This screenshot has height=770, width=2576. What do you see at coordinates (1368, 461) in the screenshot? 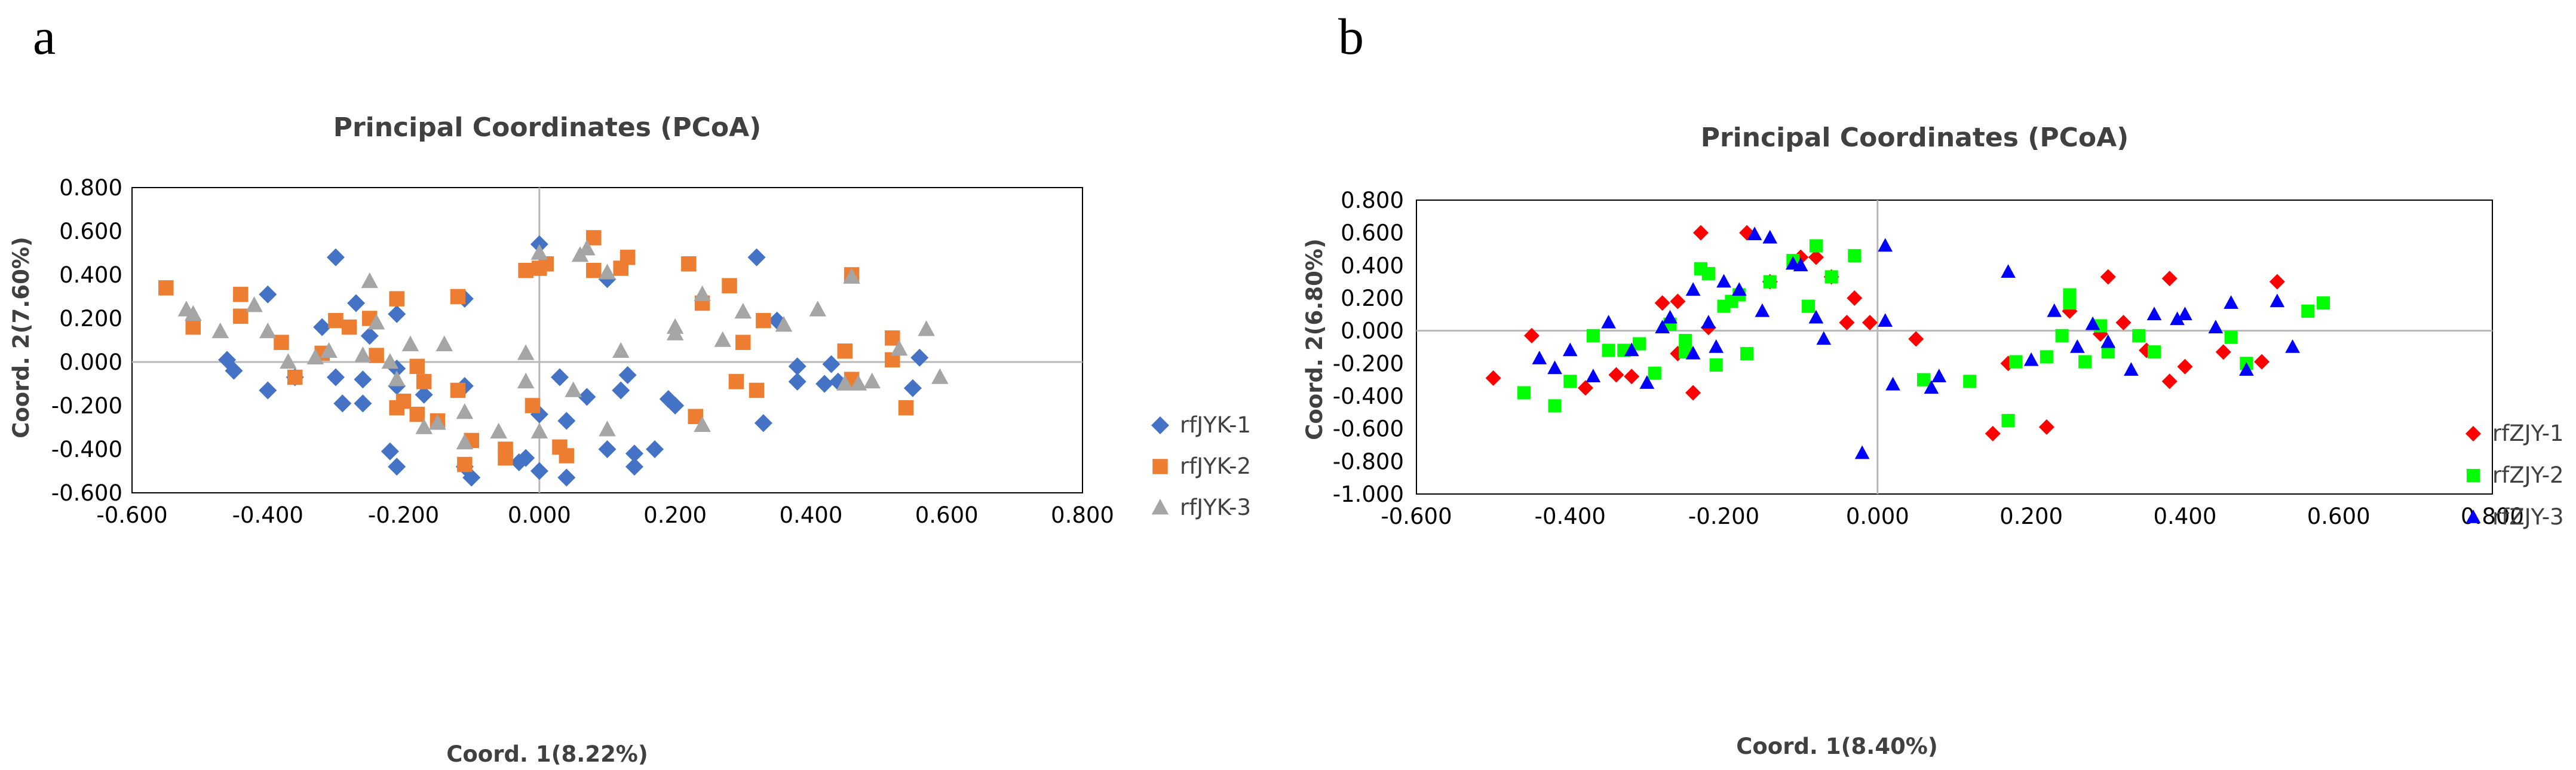
I see `y-tick-label: -0.800` at bounding box center [1368, 461].